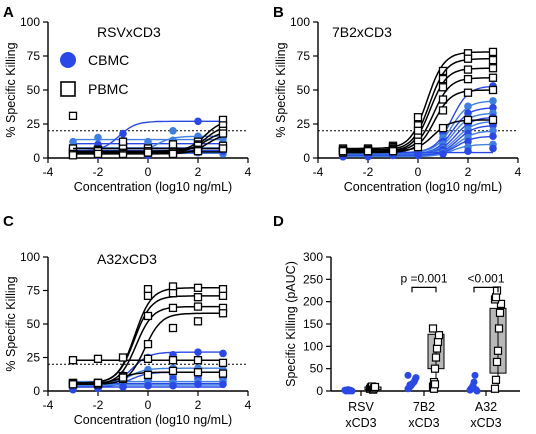 This screenshot has width=536, height=434. What do you see at coordinates (108, 89) in the screenshot?
I see `legend-label: PBMC` at bounding box center [108, 89].